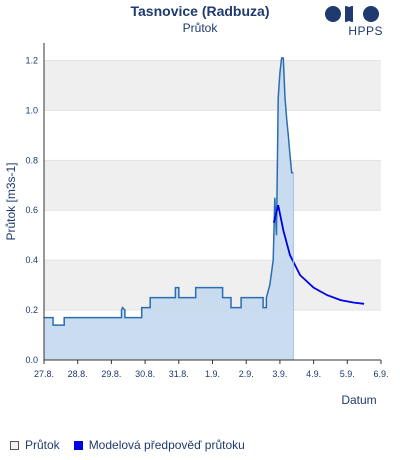 Image resolution: width=400 pixels, height=460 pixels. What do you see at coordinates (313, 374) in the screenshot?
I see `x-tick-label: 4.9.` at bounding box center [313, 374].